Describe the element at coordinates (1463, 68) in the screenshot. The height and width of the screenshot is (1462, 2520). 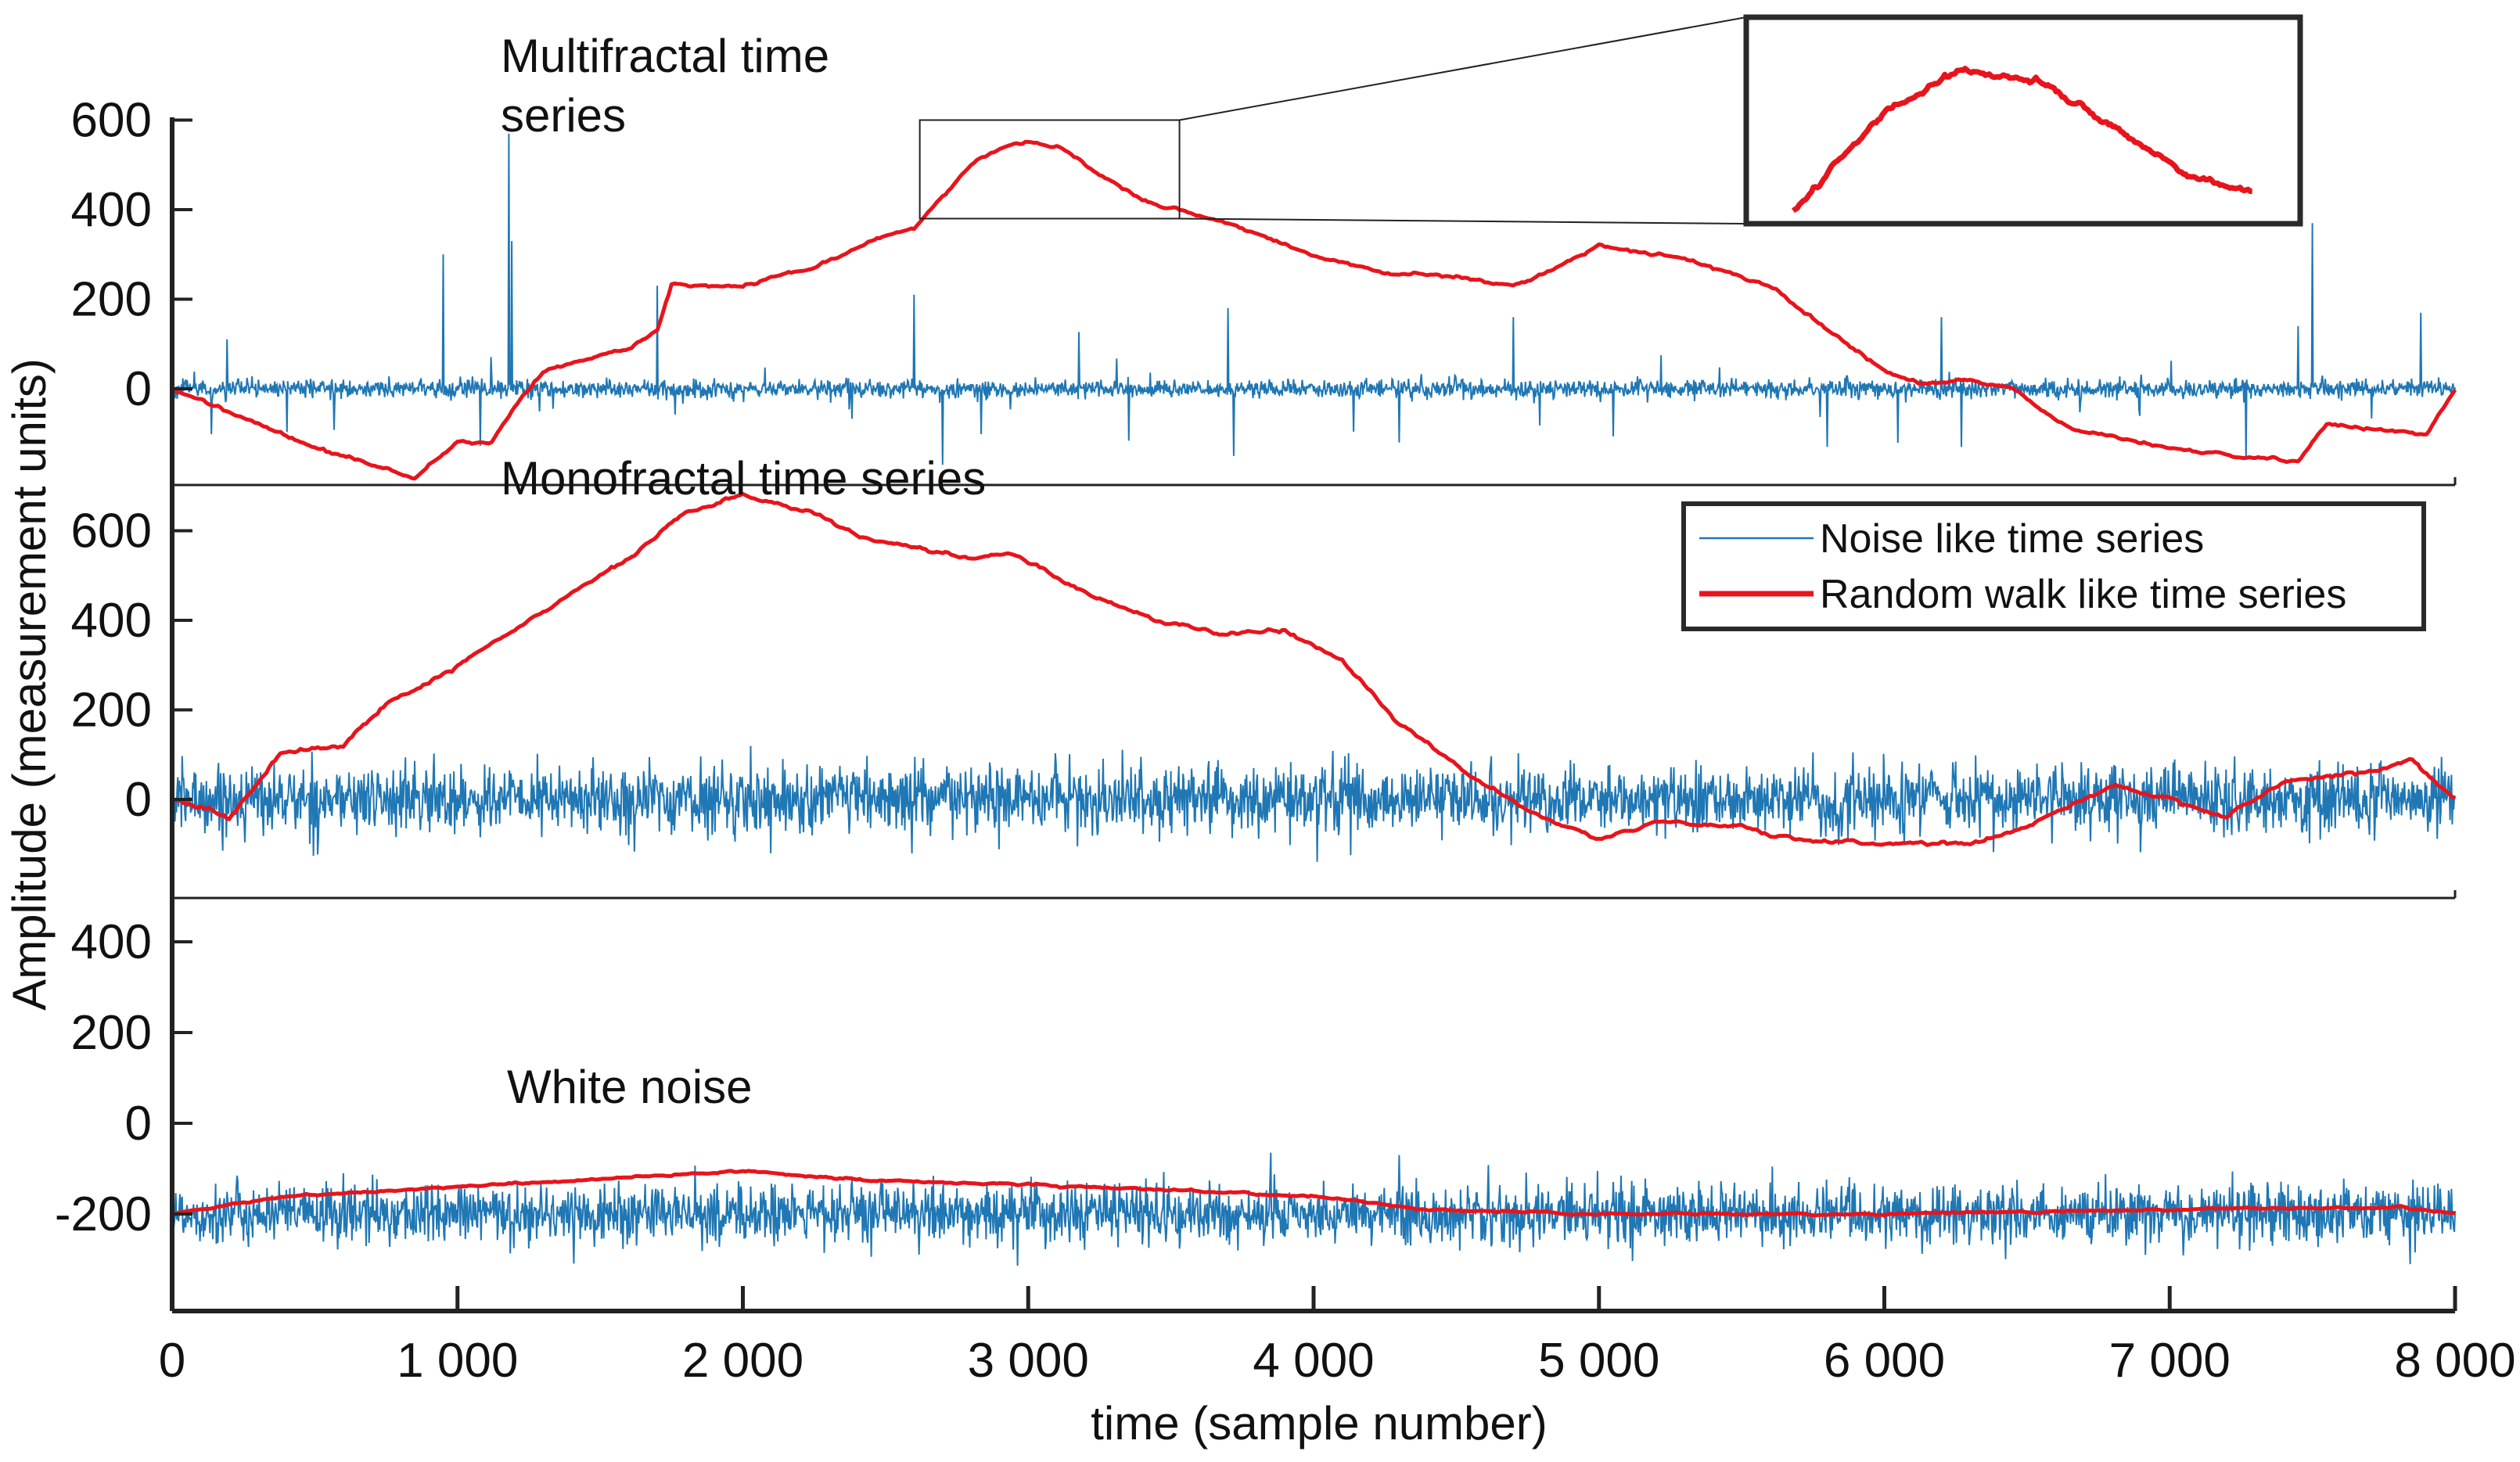
I see `zoom-connector-line-top` at that location.